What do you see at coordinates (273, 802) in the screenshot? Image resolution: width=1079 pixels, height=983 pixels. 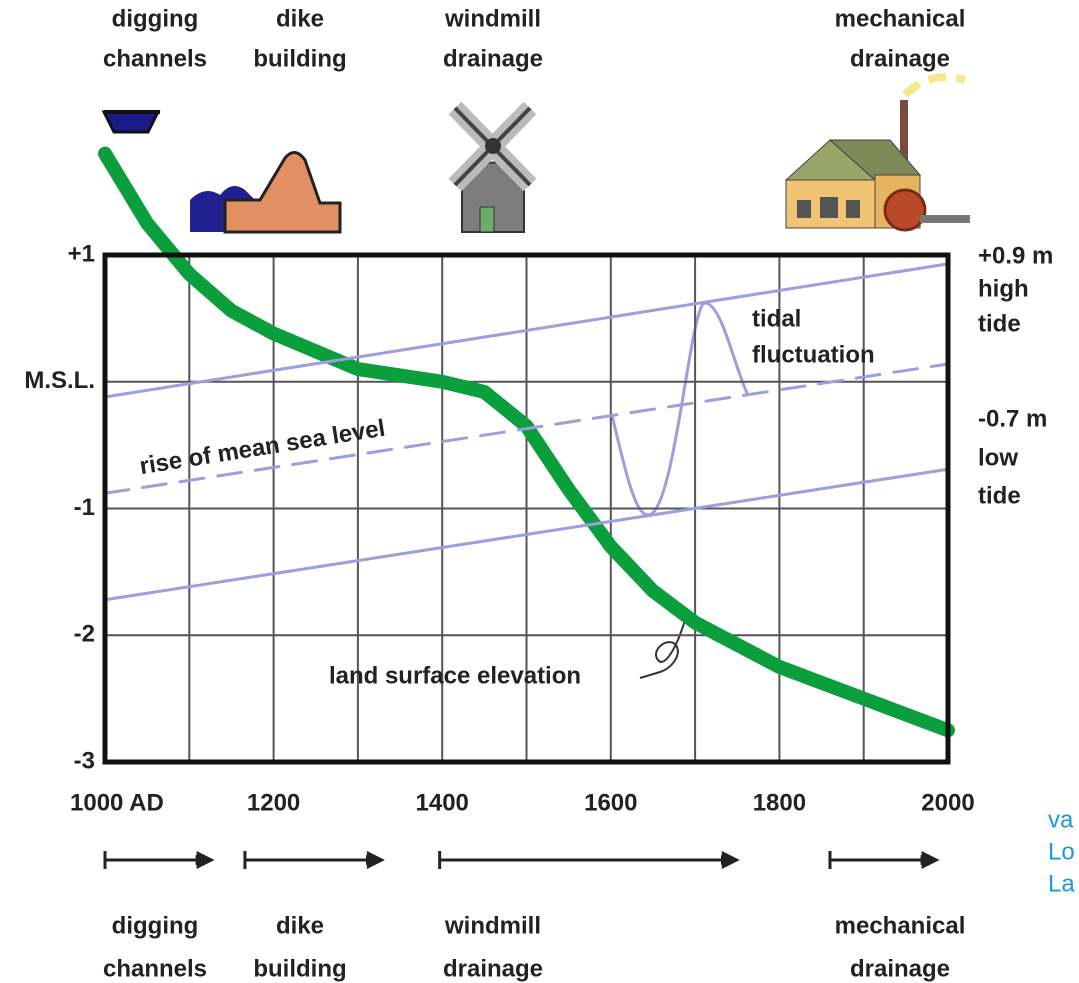 I see `x-tick-label: 1200` at bounding box center [273, 802].